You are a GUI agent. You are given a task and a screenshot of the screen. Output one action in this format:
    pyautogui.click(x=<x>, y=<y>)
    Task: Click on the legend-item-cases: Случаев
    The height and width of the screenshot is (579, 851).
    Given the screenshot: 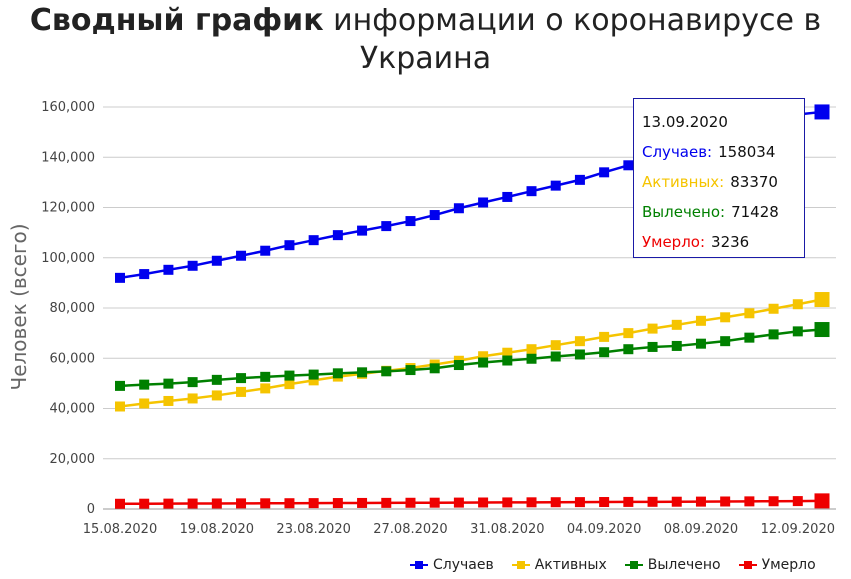 What is the action you would take?
    pyautogui.click(x=452, y=565)
    